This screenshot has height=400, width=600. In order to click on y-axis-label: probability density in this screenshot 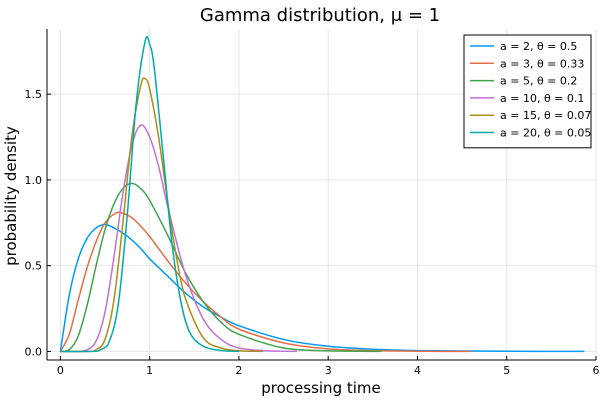, I will do `click(11, 196)`.